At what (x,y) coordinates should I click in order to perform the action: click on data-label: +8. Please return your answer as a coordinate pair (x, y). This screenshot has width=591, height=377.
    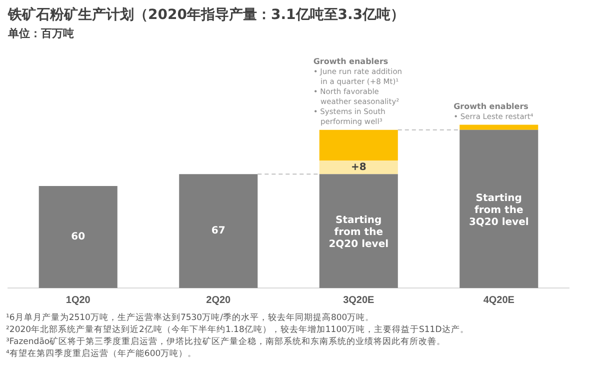
    Looking at the image, I should click on (358, 167).